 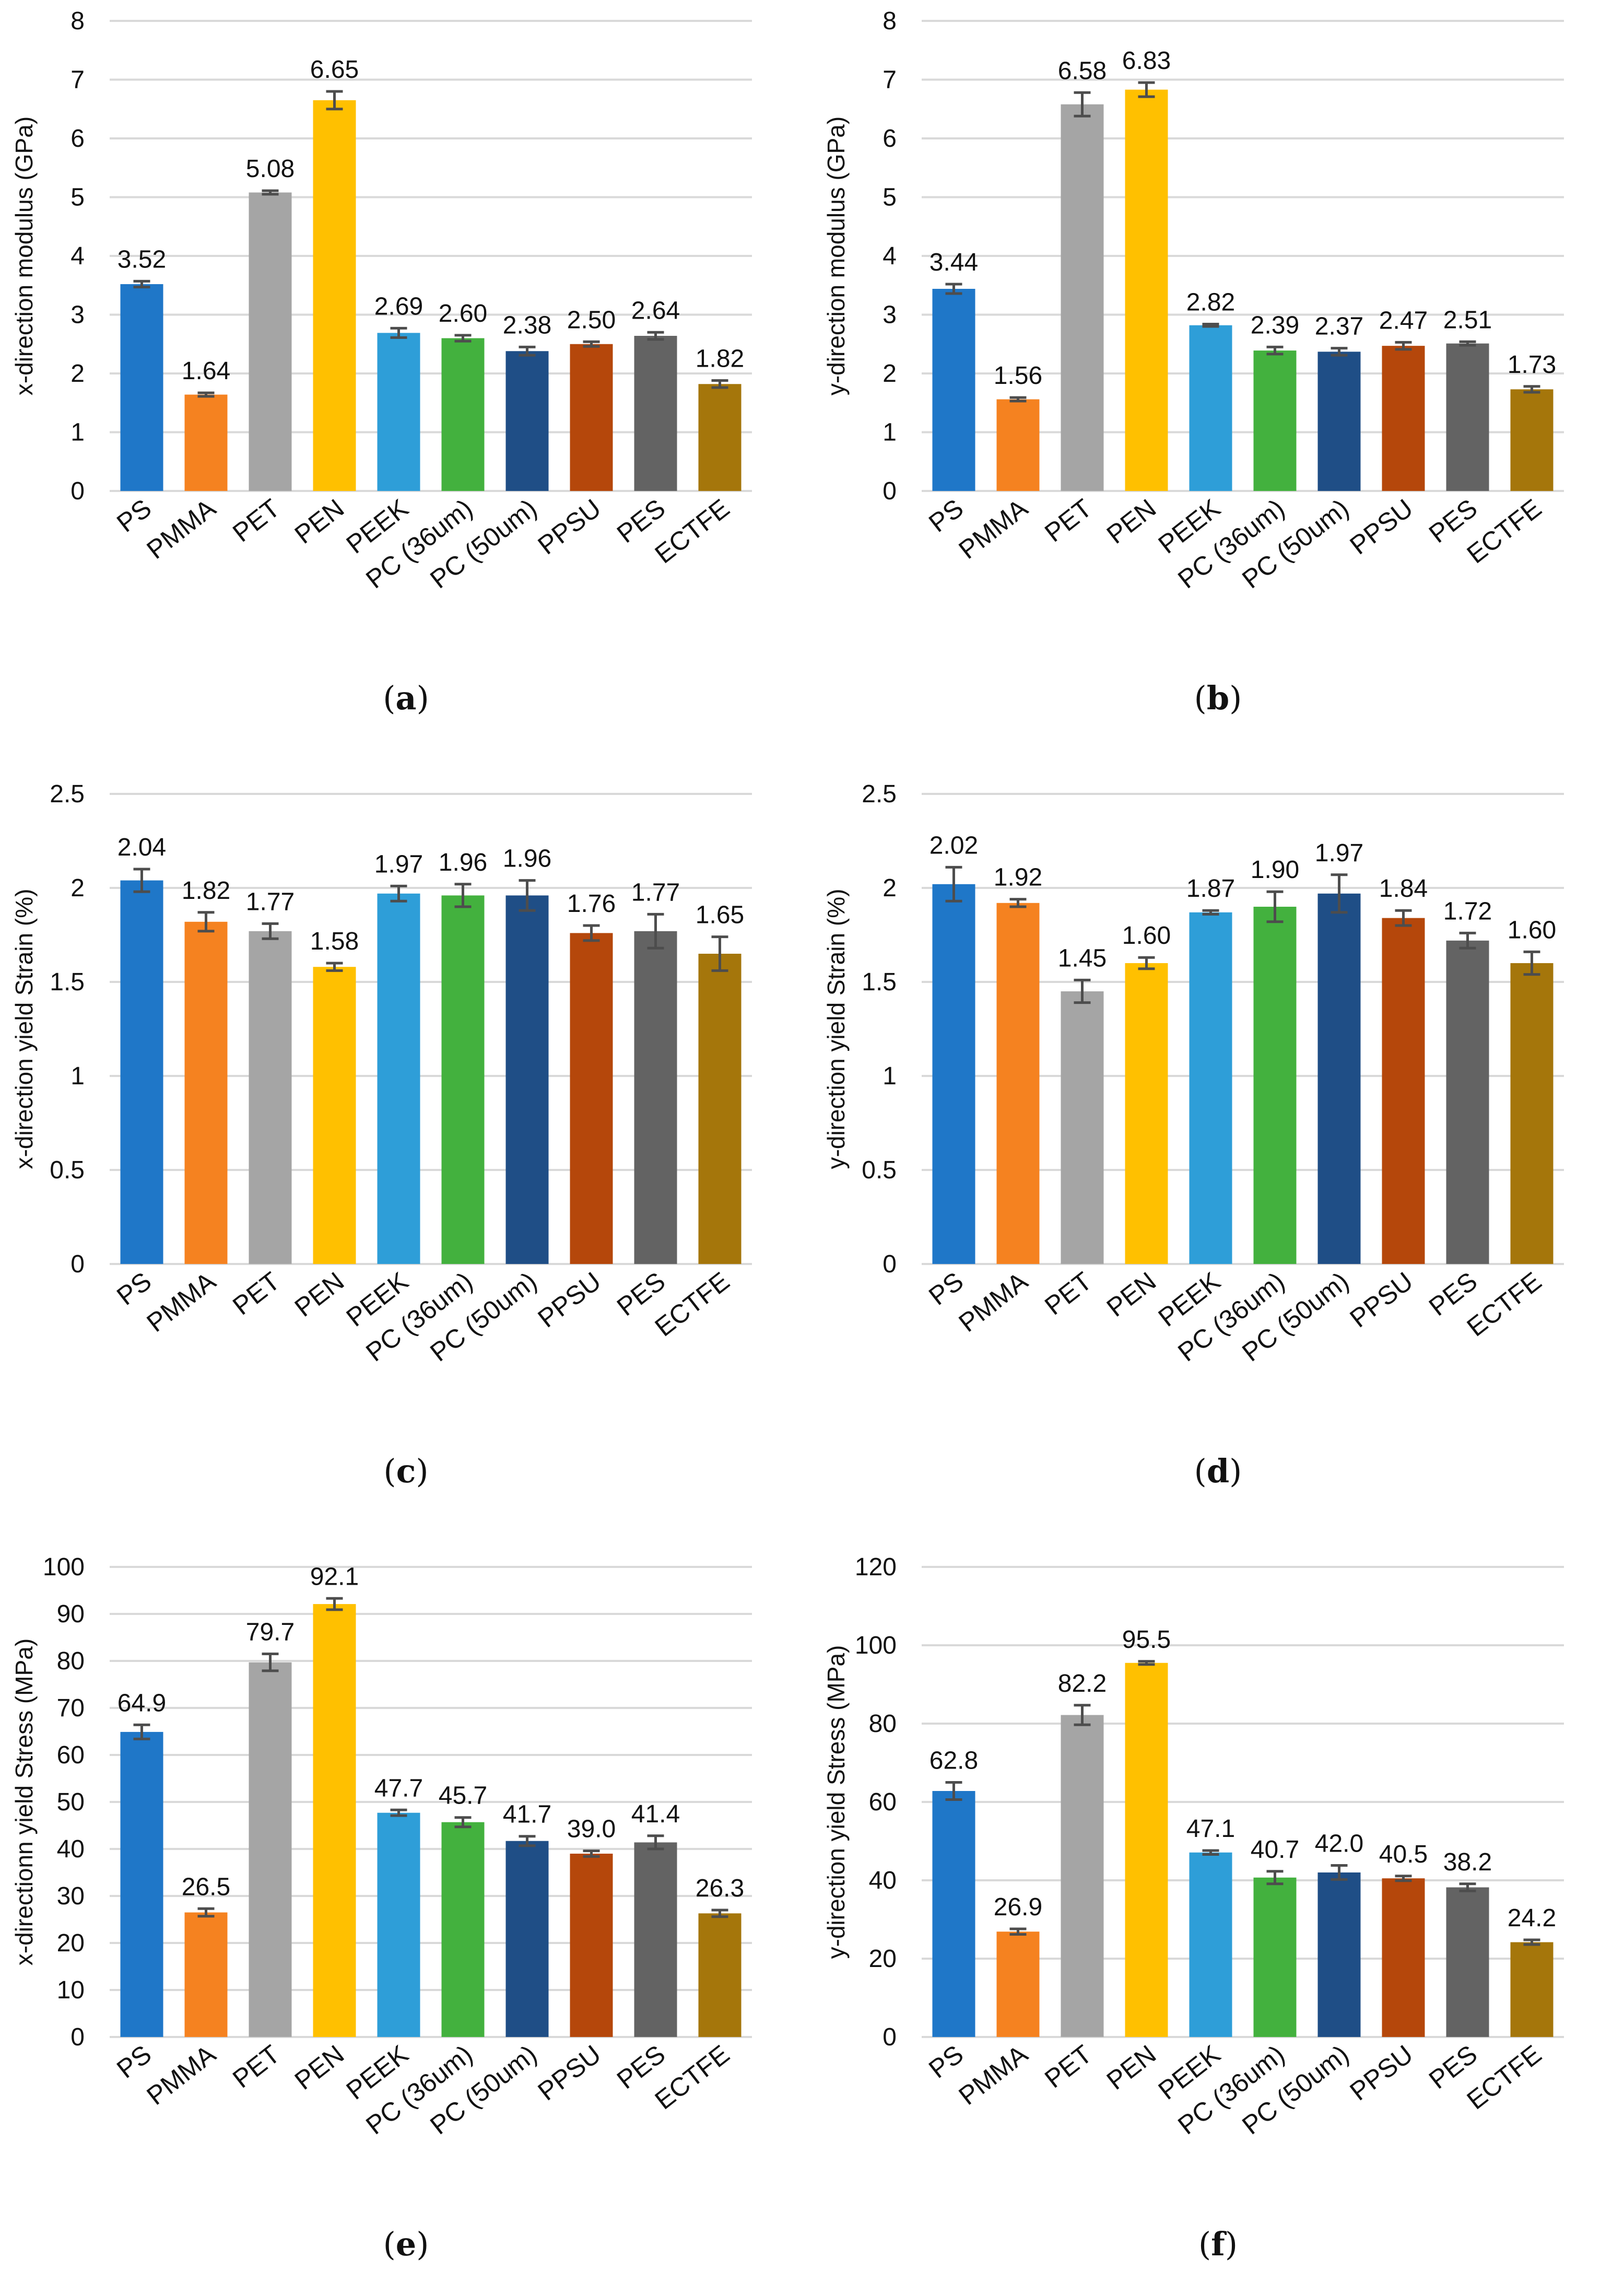 I want to click on y-tick-label: 120, so click(x=876, y=1567).